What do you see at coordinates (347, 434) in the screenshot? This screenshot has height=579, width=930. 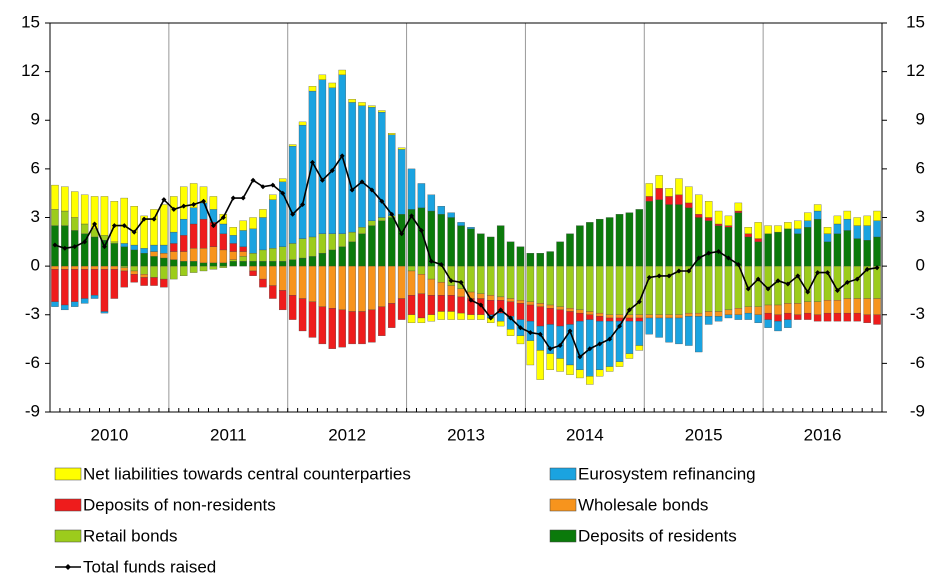 I see `x-tick-label: 2012` at bounding box center [347, 434].